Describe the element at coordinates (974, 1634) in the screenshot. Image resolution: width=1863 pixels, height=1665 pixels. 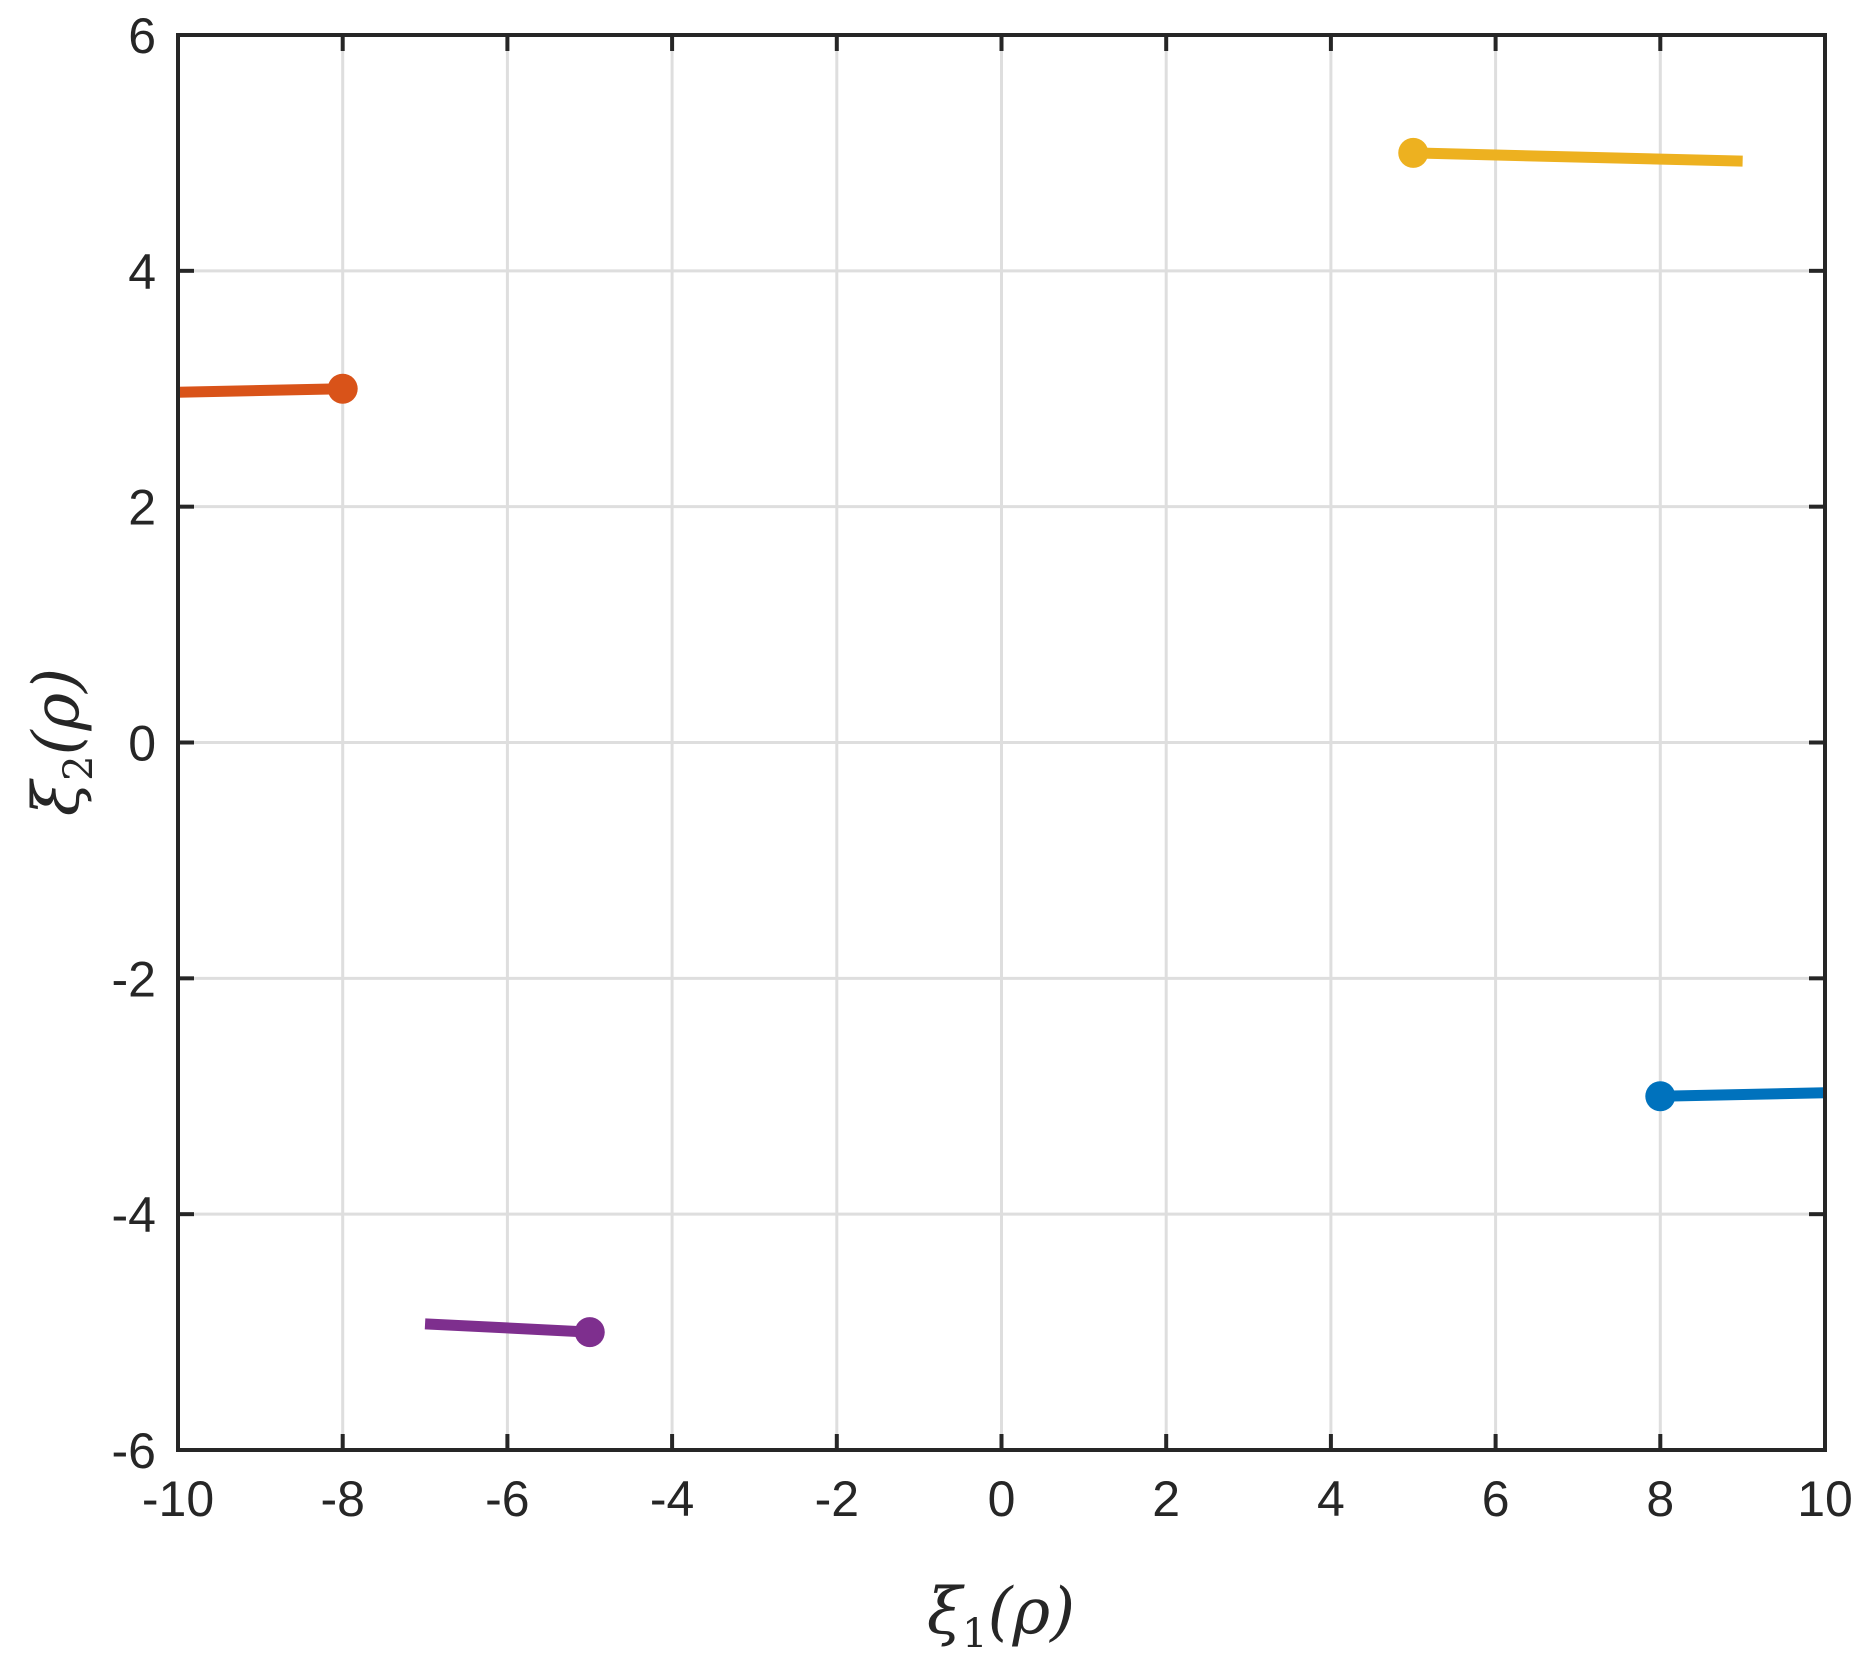
I see `x-axis-label-subscript: 1` at that location.